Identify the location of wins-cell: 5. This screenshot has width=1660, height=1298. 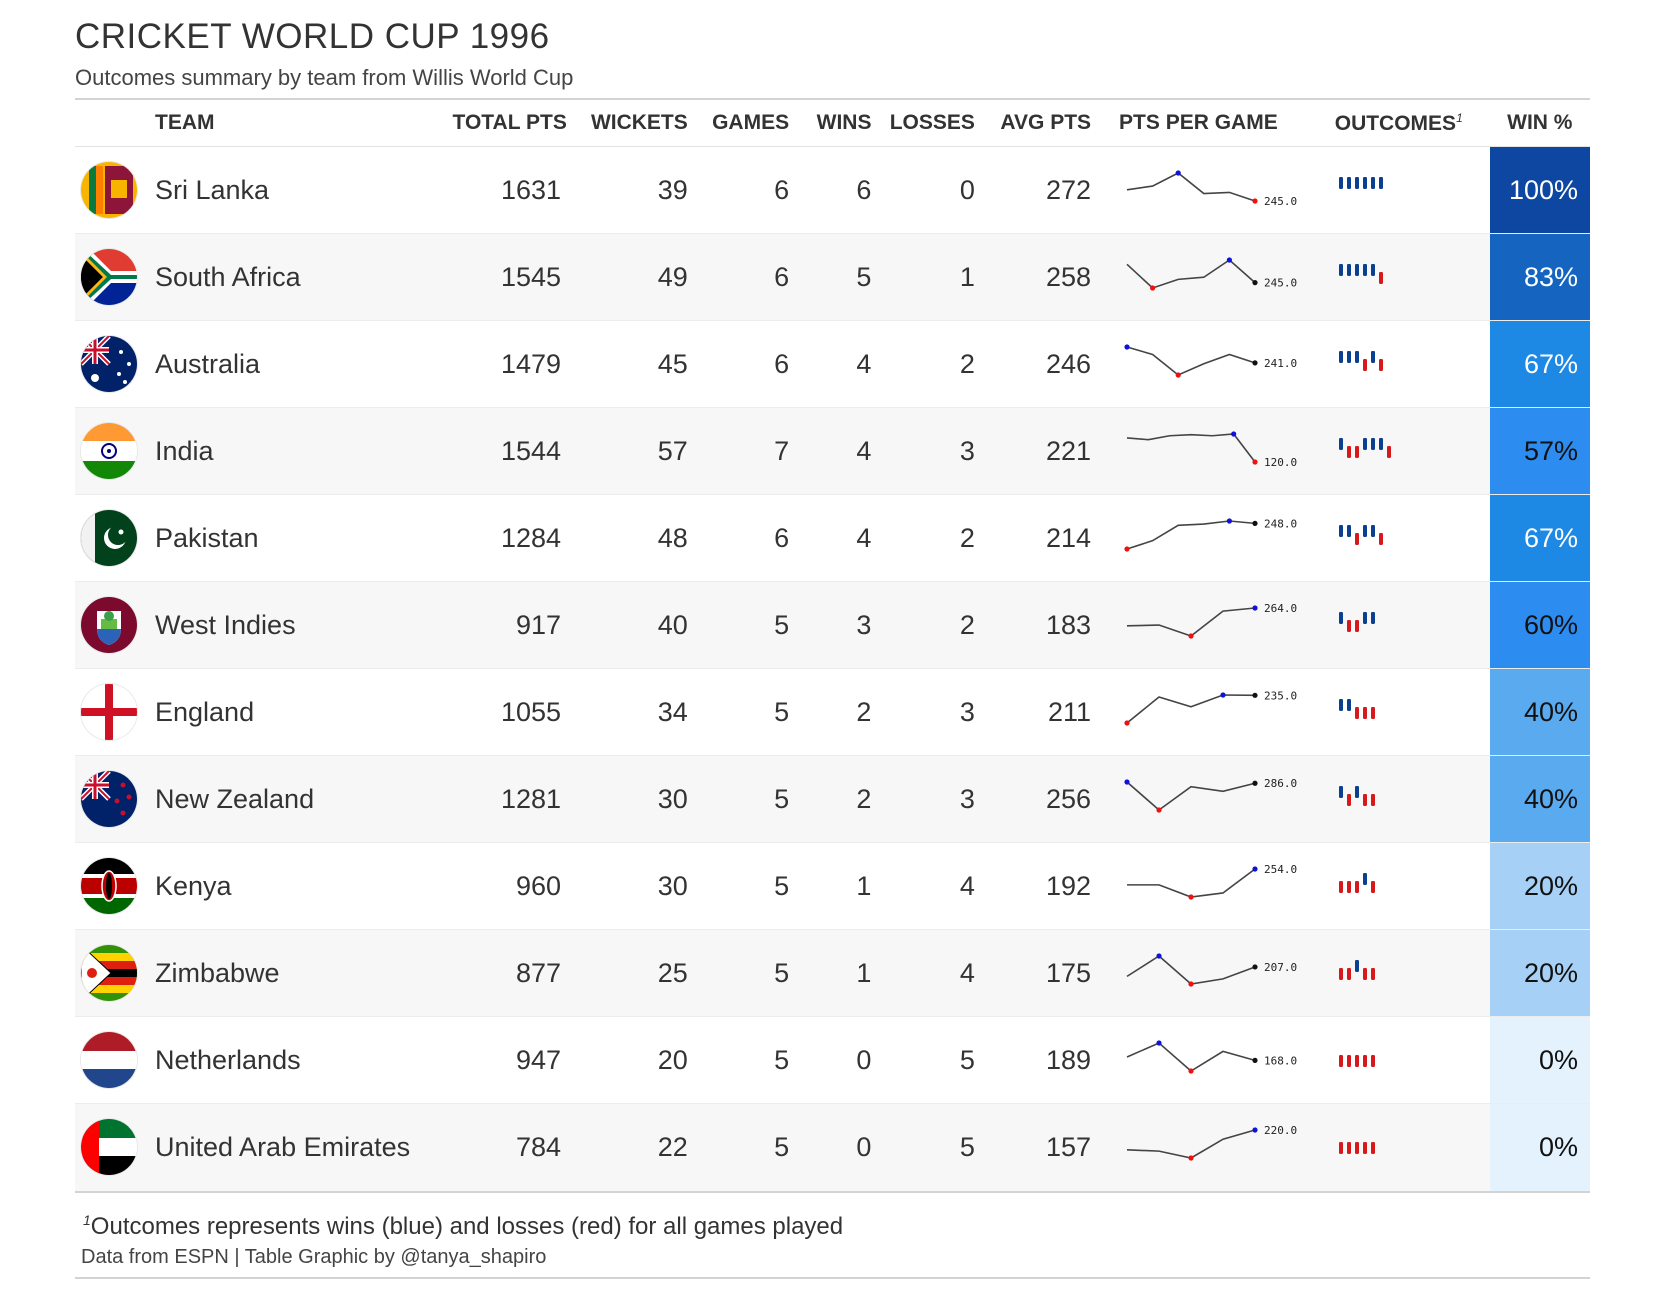
(838, 277).